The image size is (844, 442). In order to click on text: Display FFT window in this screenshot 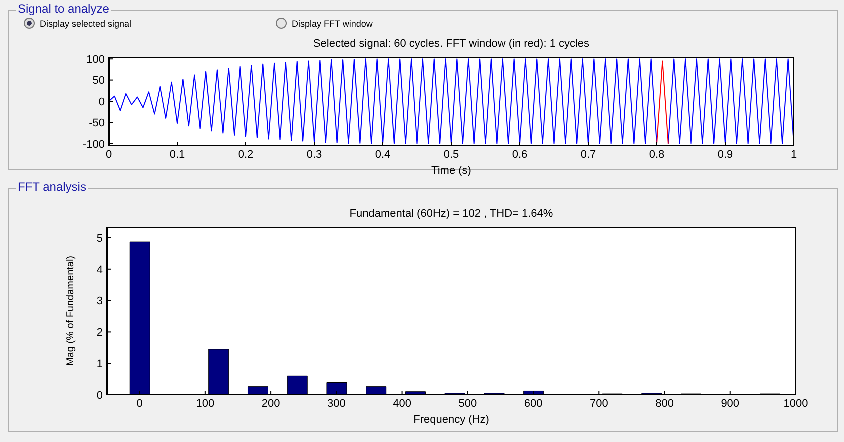, I will do `click(332, 23)`.